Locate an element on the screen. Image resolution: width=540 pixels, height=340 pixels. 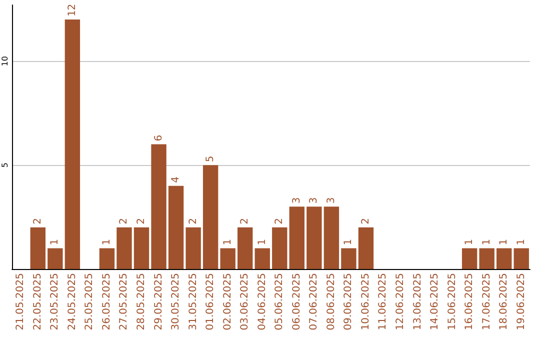
x-tick-label: 26.05.2025 is located at coordinates (106, 301).